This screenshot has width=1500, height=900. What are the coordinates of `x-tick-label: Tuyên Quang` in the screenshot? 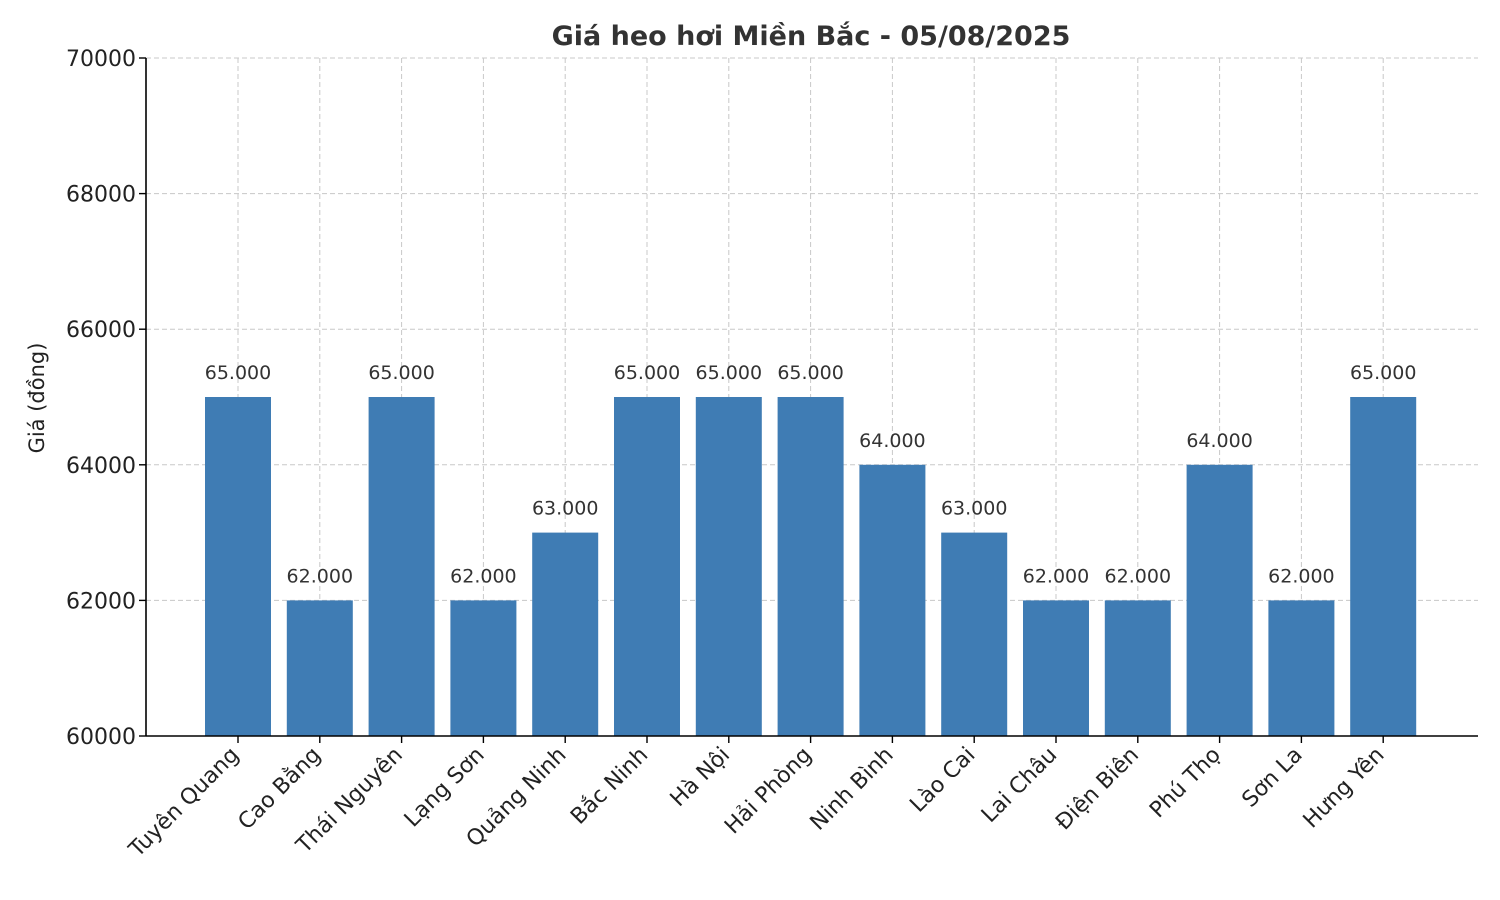 It's located at (184, 803).